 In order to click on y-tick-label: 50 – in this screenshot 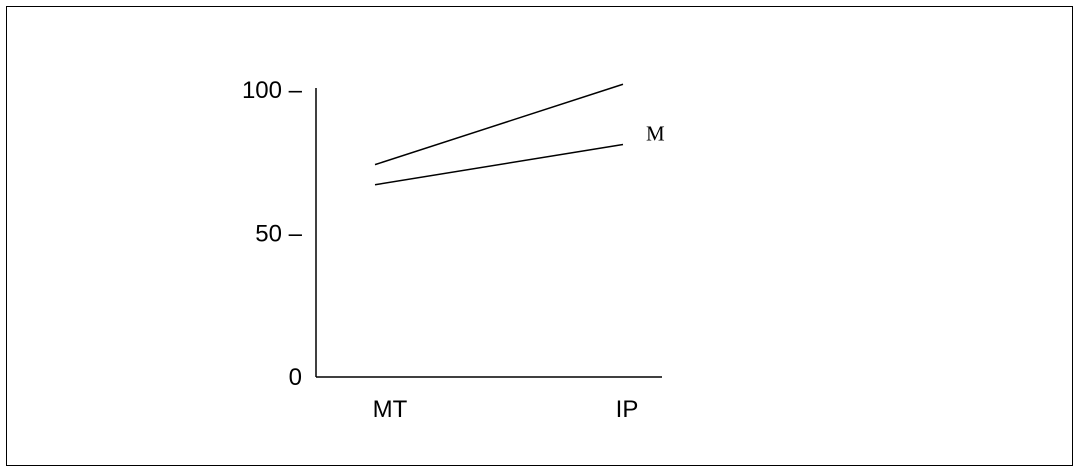, I will do `click(278, 234)`.